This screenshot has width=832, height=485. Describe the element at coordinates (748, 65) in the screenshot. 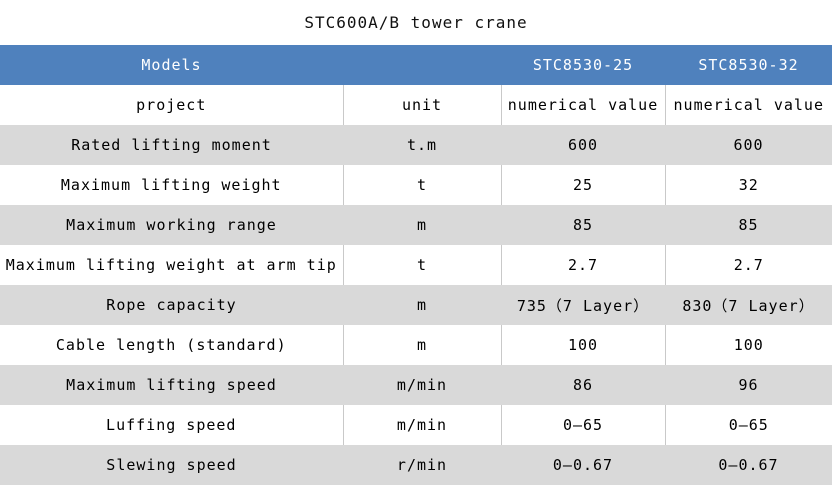

I see `header-model-2: STC8530-32` at that location.